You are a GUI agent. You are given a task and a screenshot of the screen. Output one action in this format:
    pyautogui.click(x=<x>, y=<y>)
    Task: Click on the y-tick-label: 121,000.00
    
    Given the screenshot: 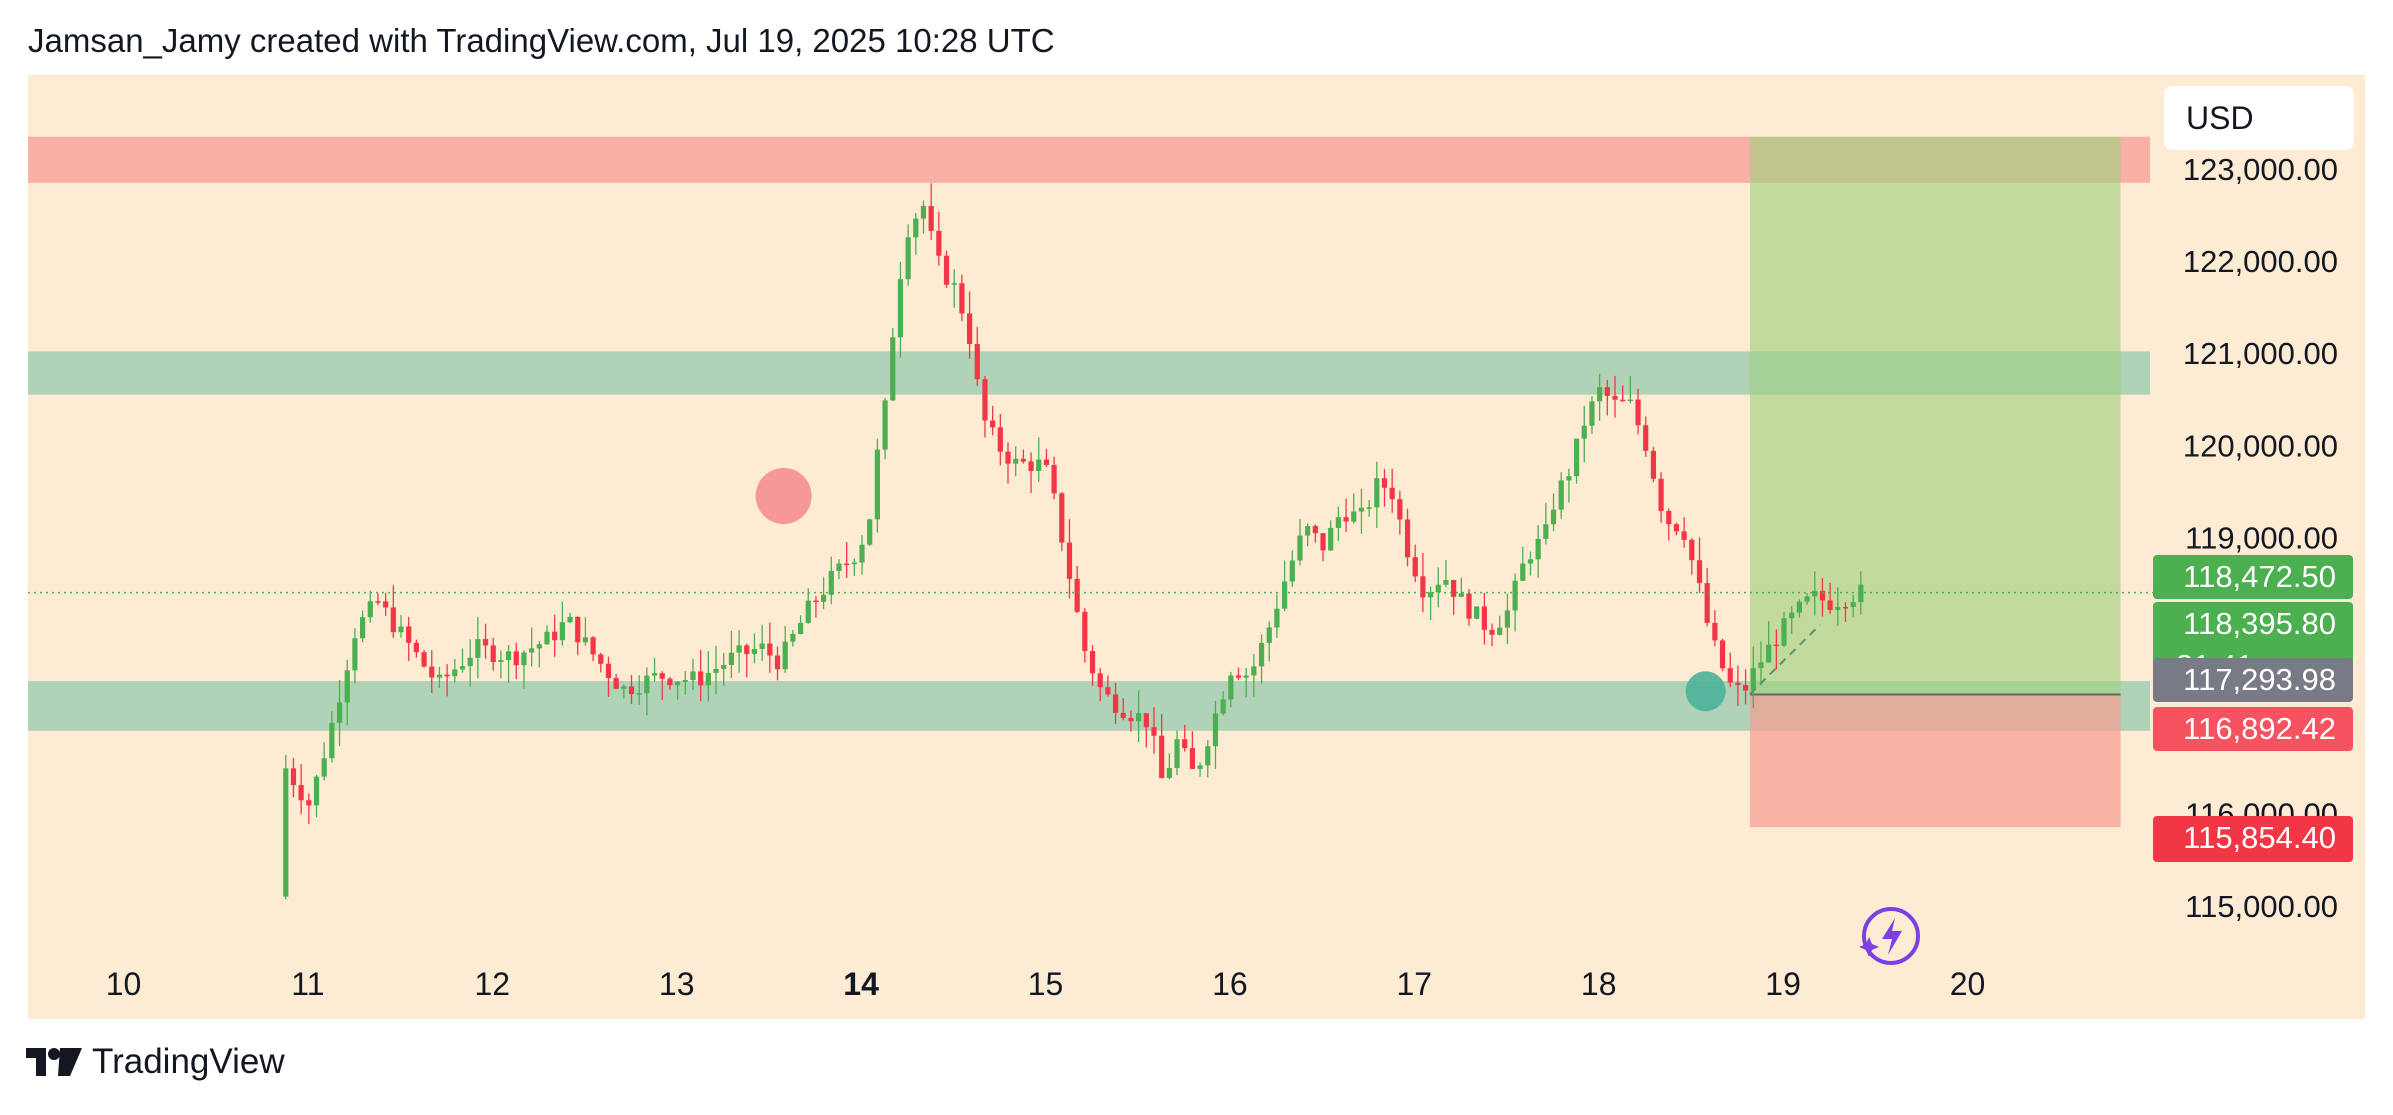 What is the action you would take?
    pyautogui.click(x=2260, y=353)
    